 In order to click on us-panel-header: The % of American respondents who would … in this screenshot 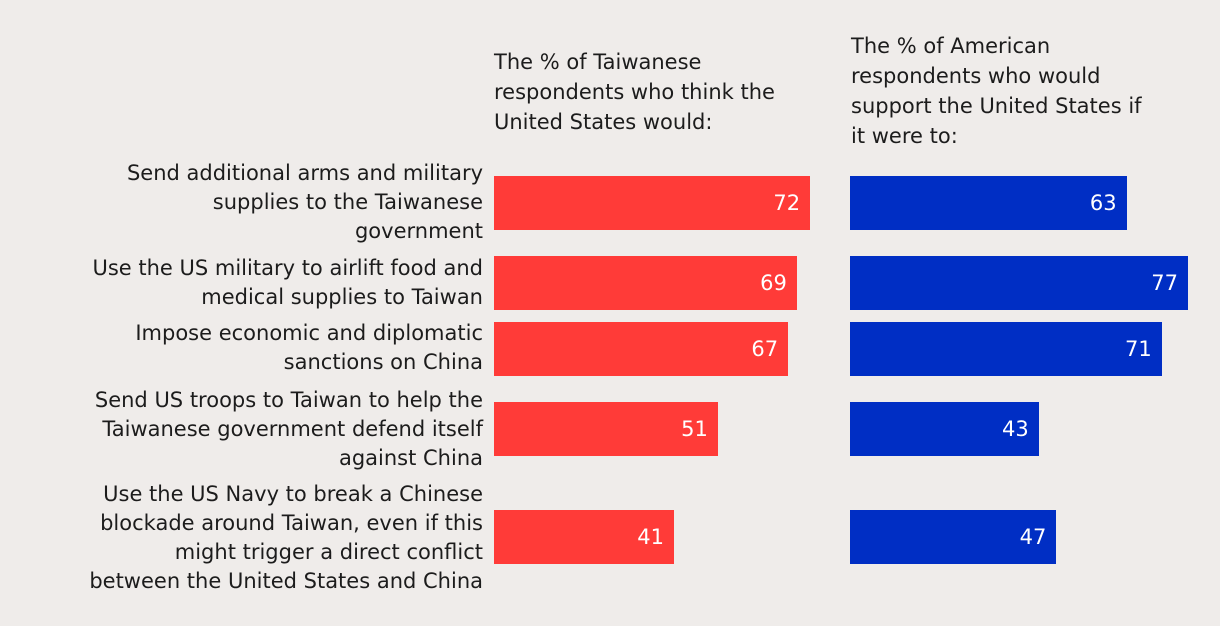, I will do `click(996, 91)`.